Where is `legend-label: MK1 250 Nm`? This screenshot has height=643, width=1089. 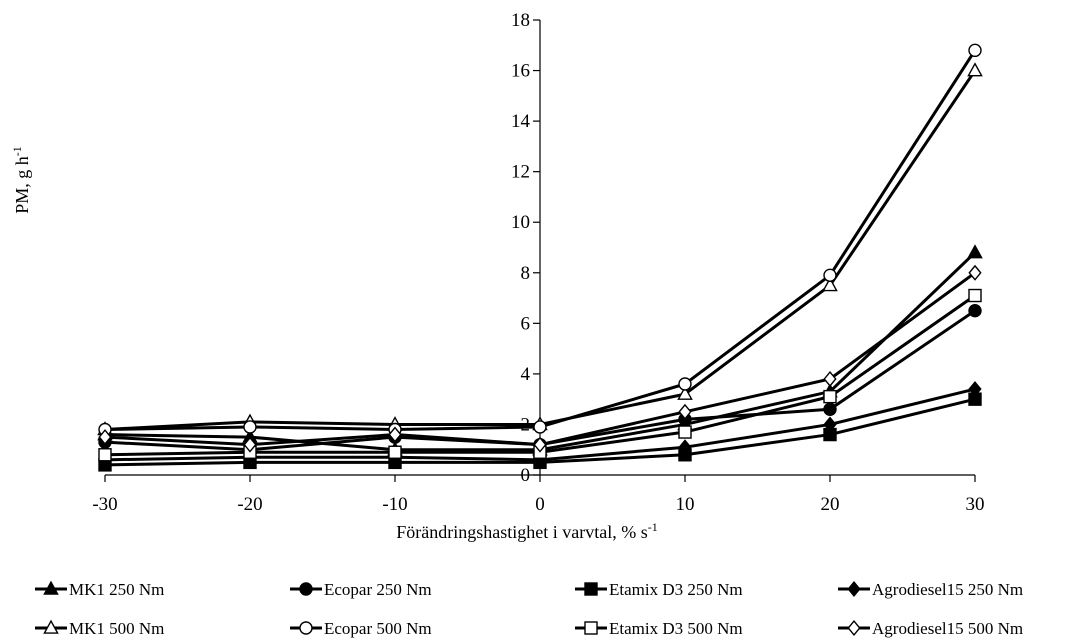 legend-label: MK1 250 Nm is located at coordinates (116, 589).